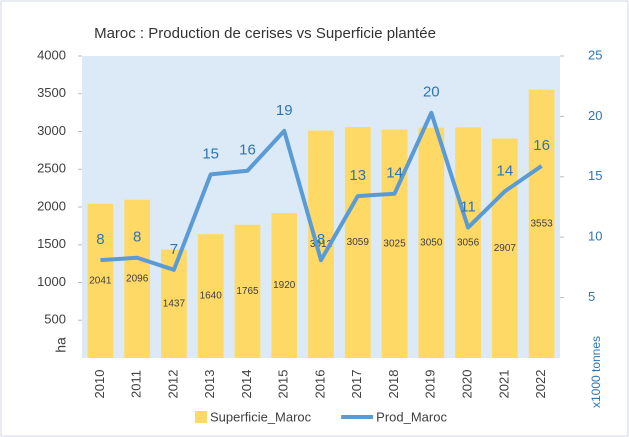  I want to click on line-label: 20, so click(431, 92).